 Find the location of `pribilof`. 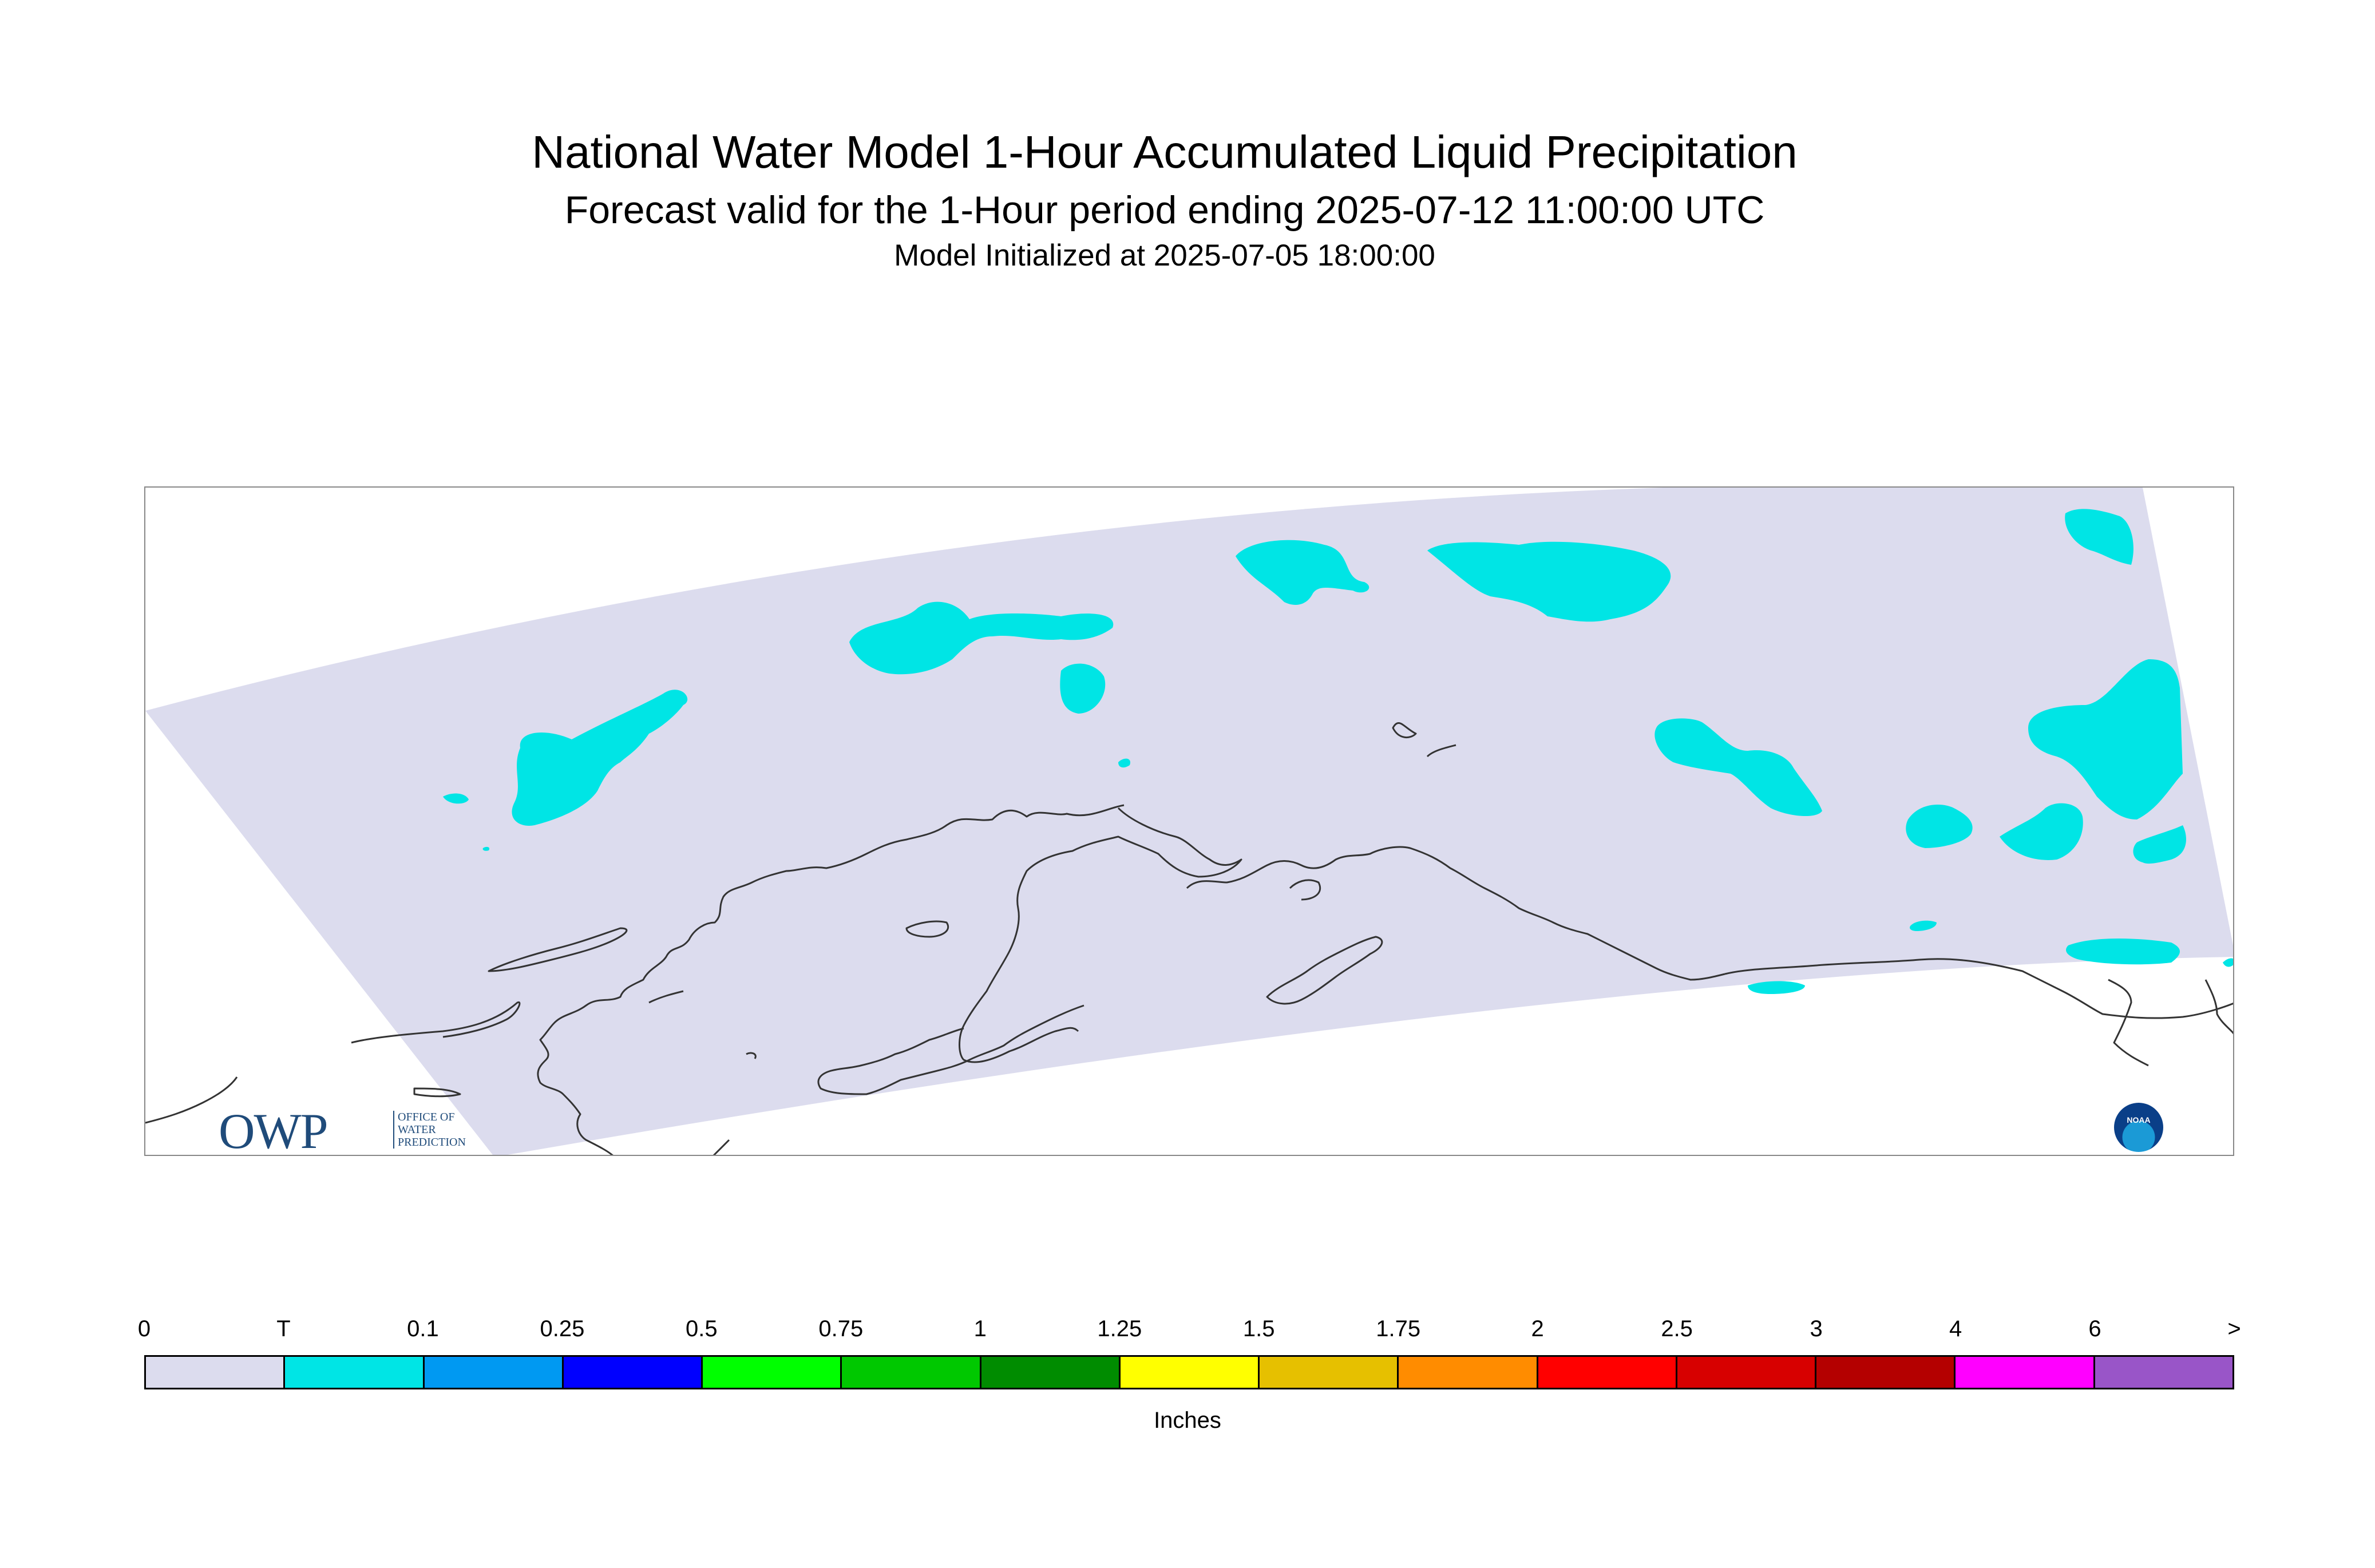

pribilof is located at coordinates (752, 1055).